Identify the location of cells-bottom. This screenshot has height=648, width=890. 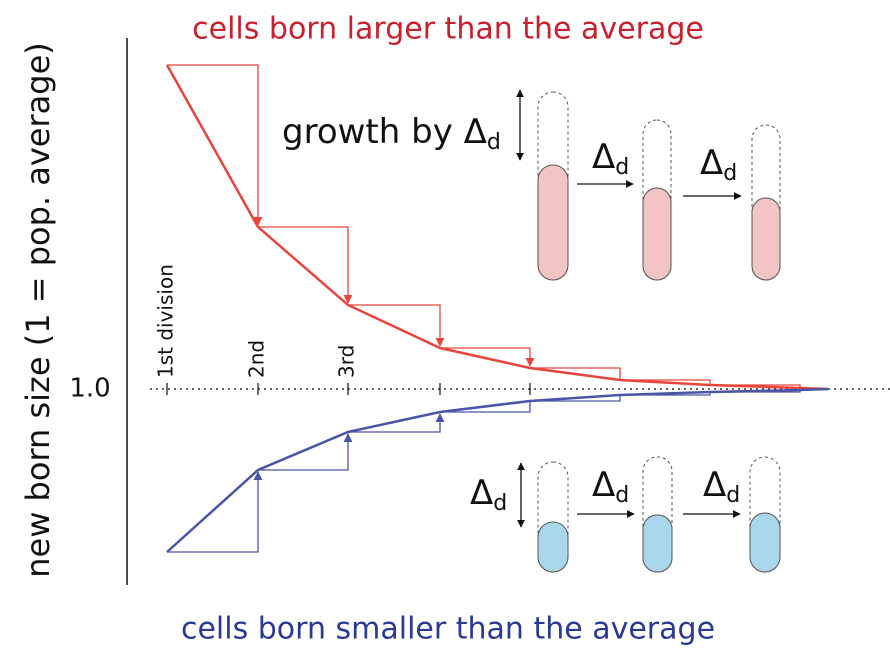
(659, 514).